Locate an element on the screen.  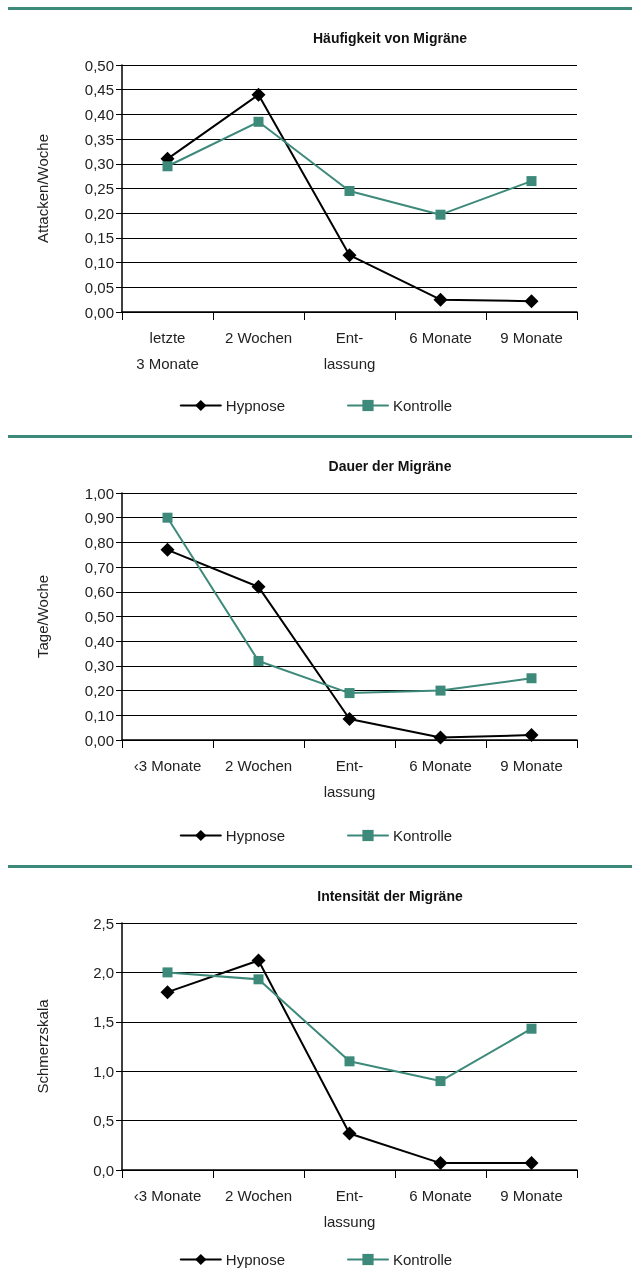
chart-title: Häufigkeit von Migräne is located at coordinates (390, 38).